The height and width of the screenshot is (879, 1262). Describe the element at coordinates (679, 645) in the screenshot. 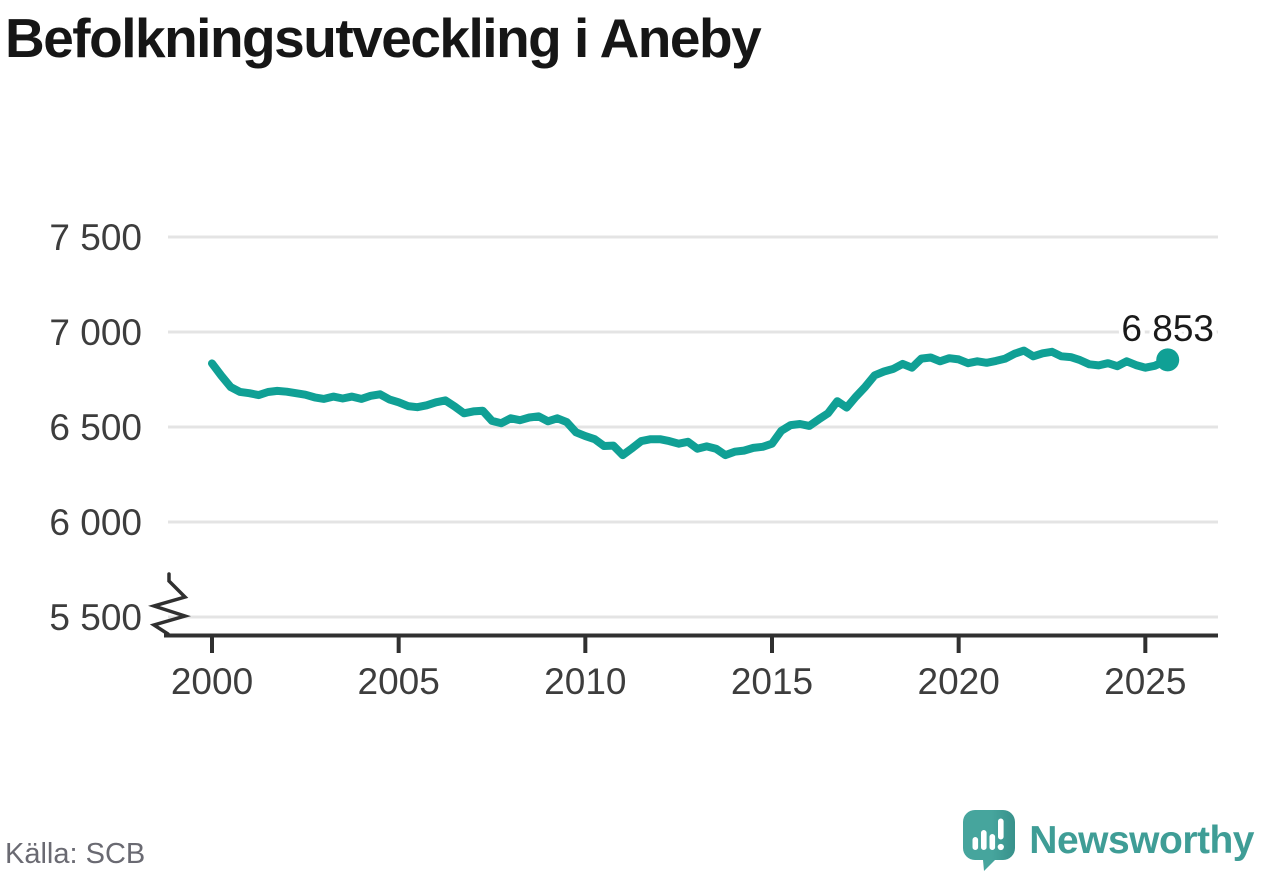

I see `x-axis-ticks` at that location.